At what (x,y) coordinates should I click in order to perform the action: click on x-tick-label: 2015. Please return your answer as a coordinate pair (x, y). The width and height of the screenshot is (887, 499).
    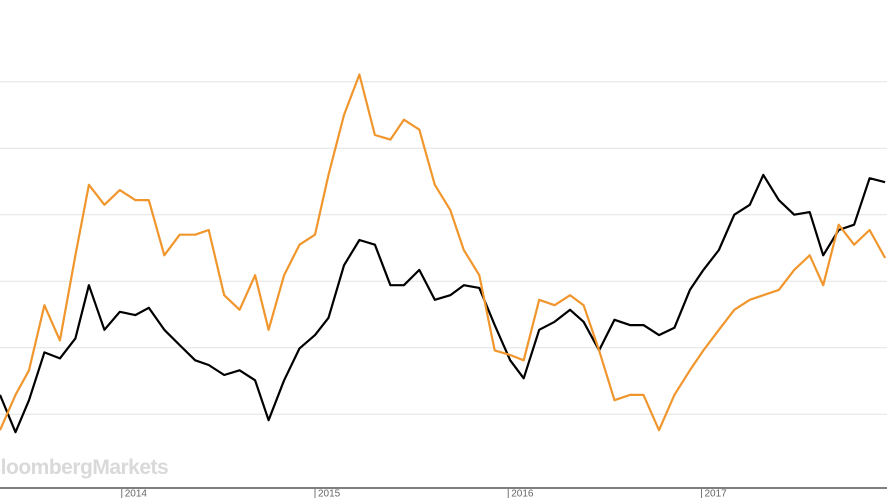
    Looking at the image, I should click on (329, 494).